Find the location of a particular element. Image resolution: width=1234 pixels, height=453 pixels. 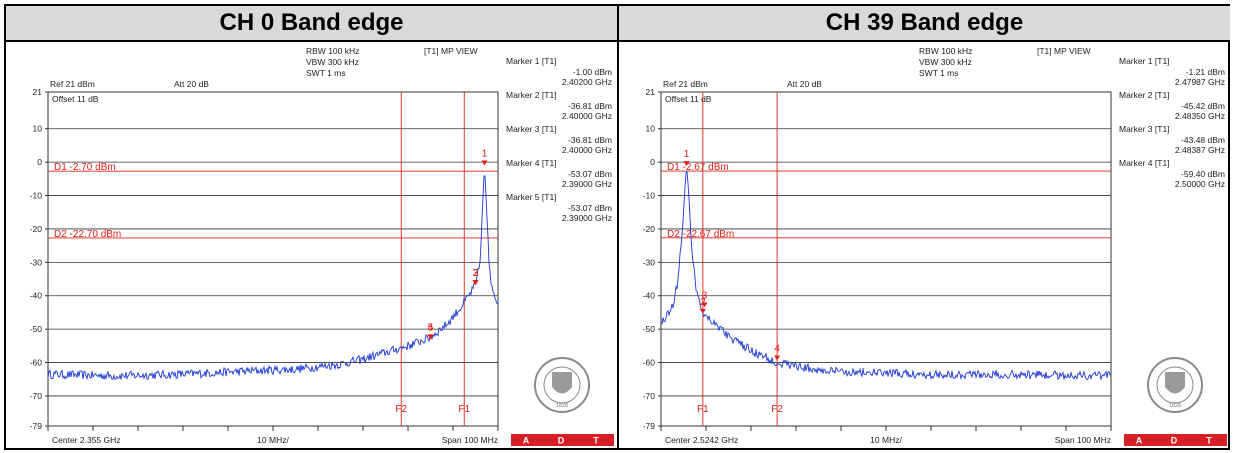

ch1-marker-level-3: -43.48 dBm is located at coordinates (1203, 140).